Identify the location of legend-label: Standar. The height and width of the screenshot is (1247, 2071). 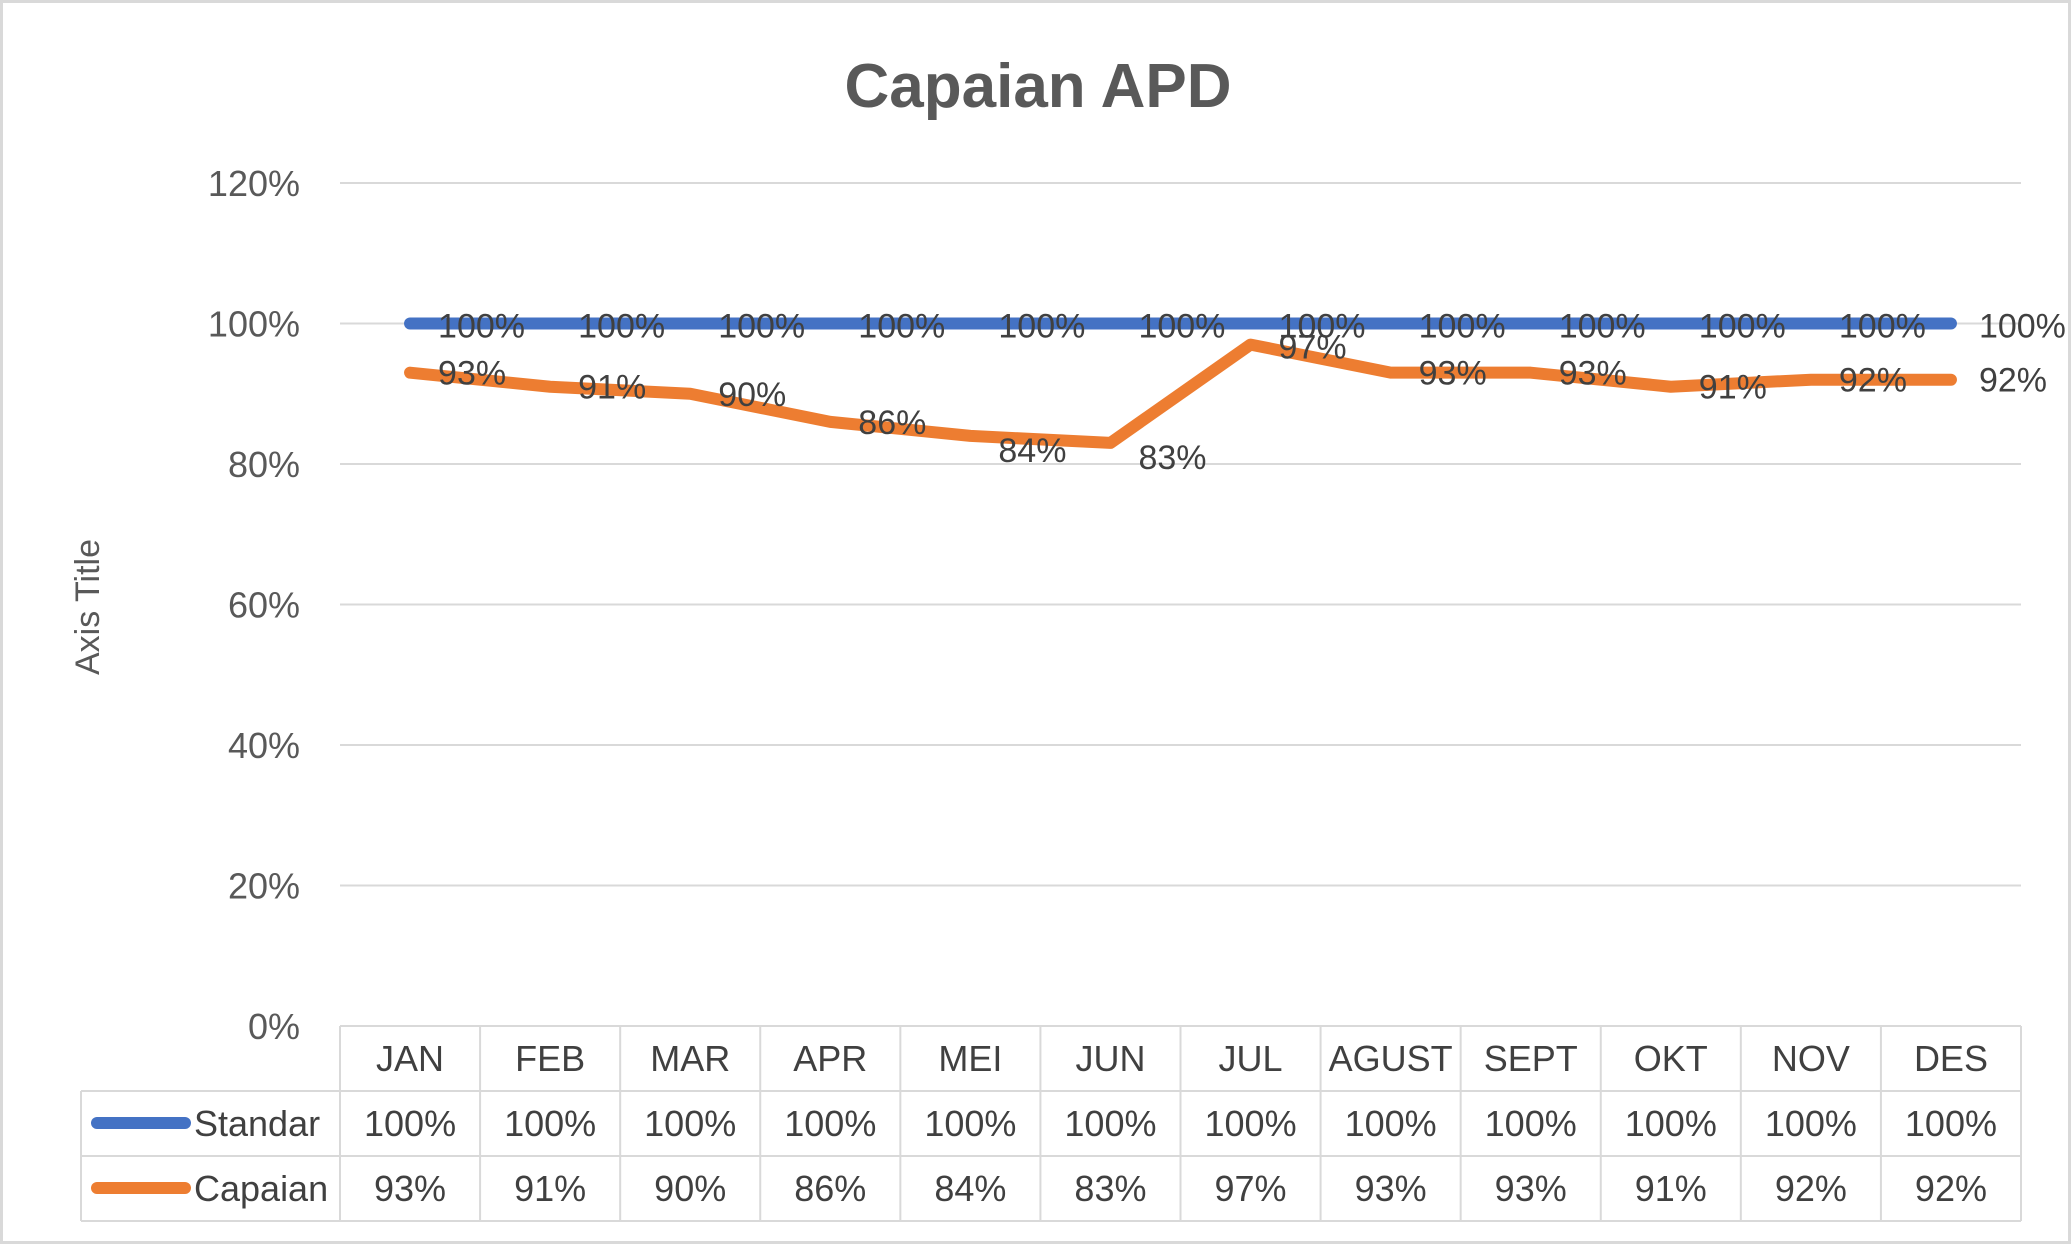
(257, 1123).